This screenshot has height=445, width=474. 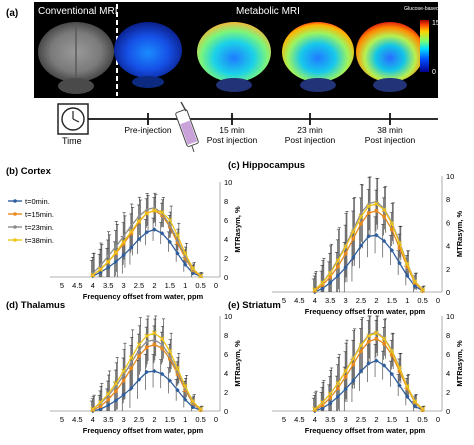 What do you see at coordinates (12, 13) in the screenshot?
I see `panel-a-label: (a)` at bounding box center [12, 13].